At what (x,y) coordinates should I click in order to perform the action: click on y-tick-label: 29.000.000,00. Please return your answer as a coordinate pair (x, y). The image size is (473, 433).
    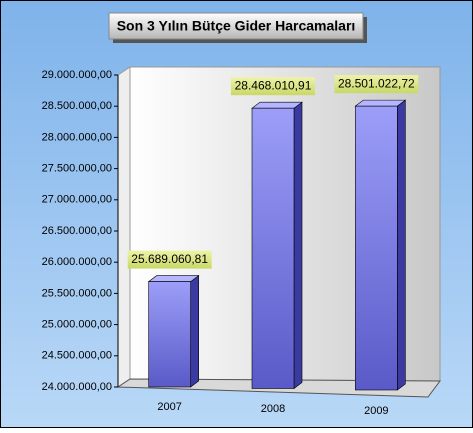
    Looking at the image, I should click on (77, 75).